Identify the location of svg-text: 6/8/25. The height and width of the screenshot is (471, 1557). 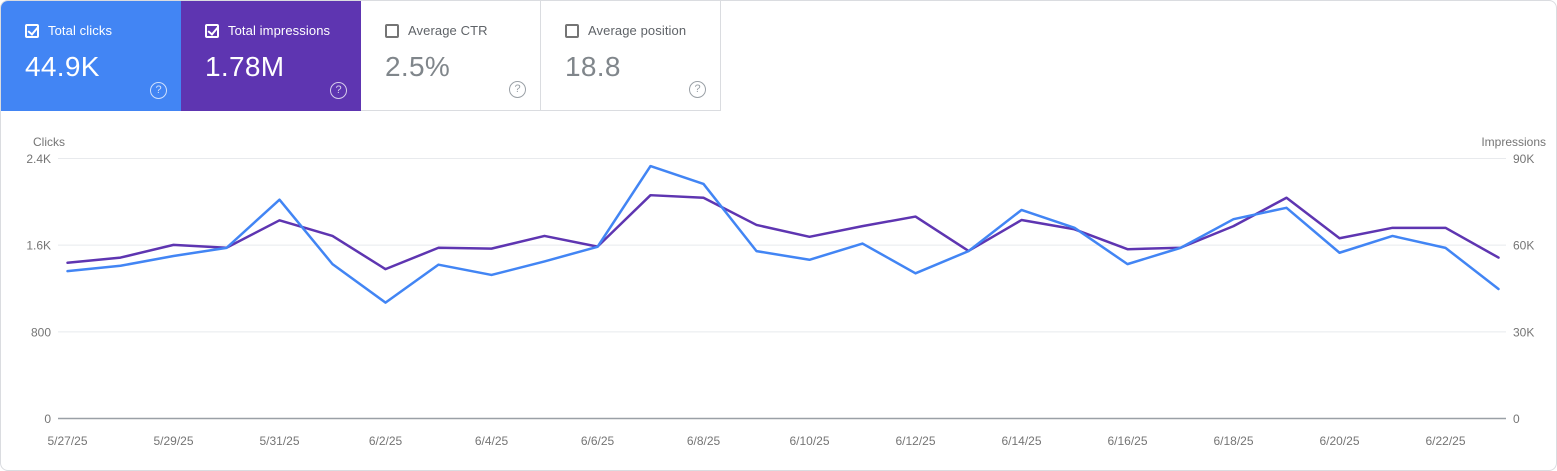
(704, 441).